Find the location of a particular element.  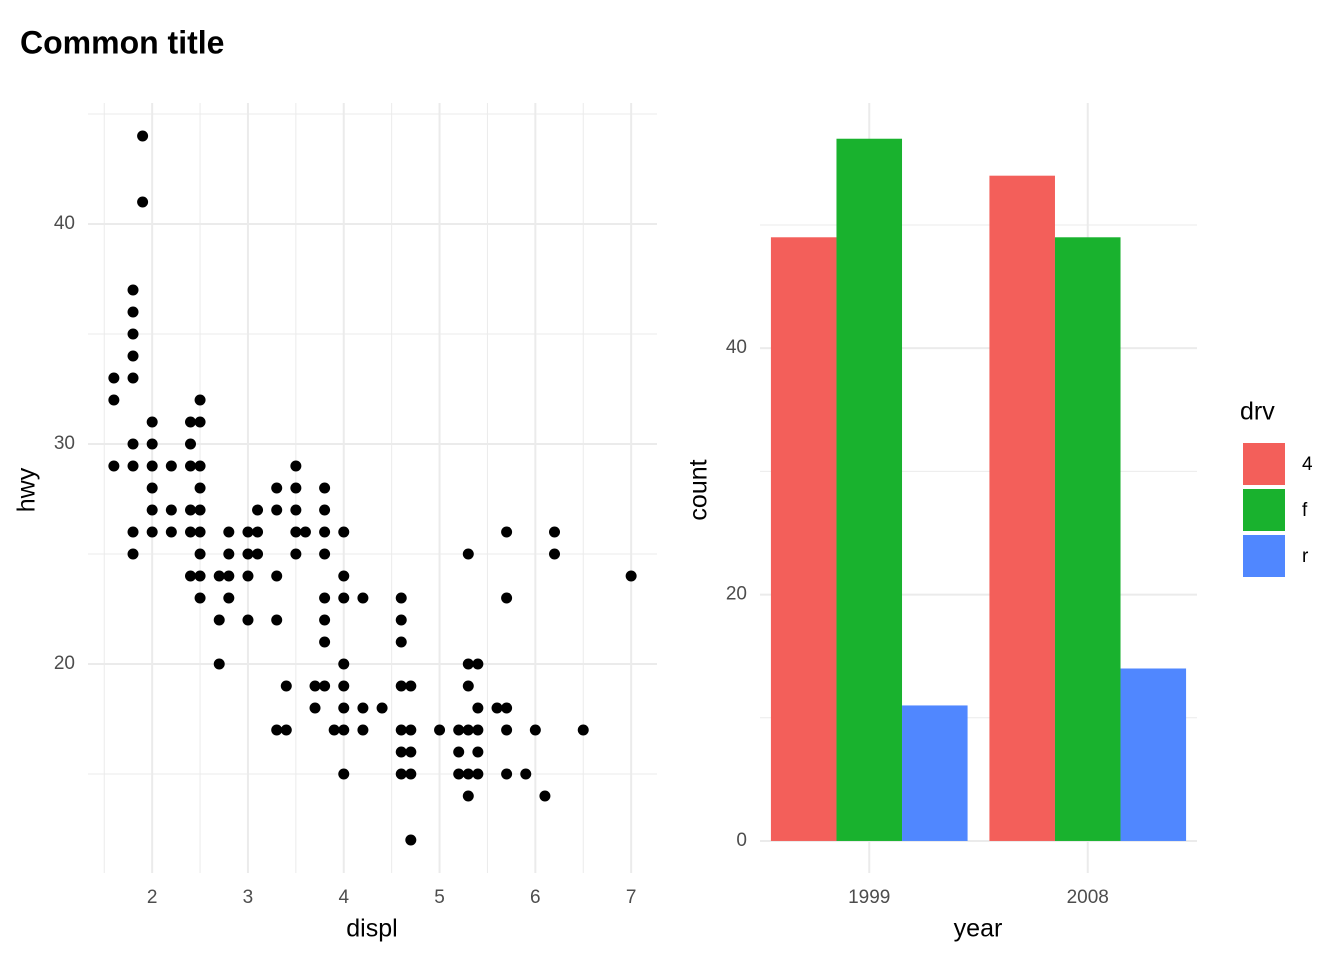

x-tick-label: 1999 is located at coordinates (869, 897).